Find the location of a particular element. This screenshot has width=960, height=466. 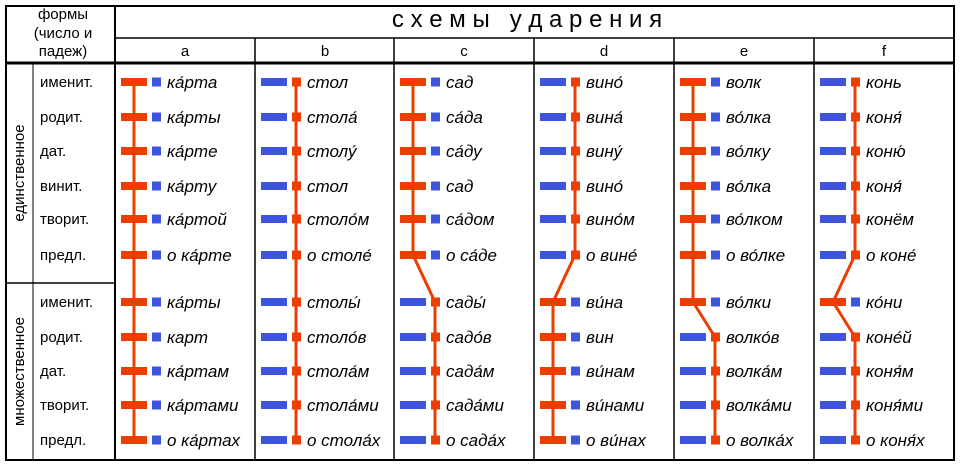

word-form: во́лком is located at coordinates (754, 219).